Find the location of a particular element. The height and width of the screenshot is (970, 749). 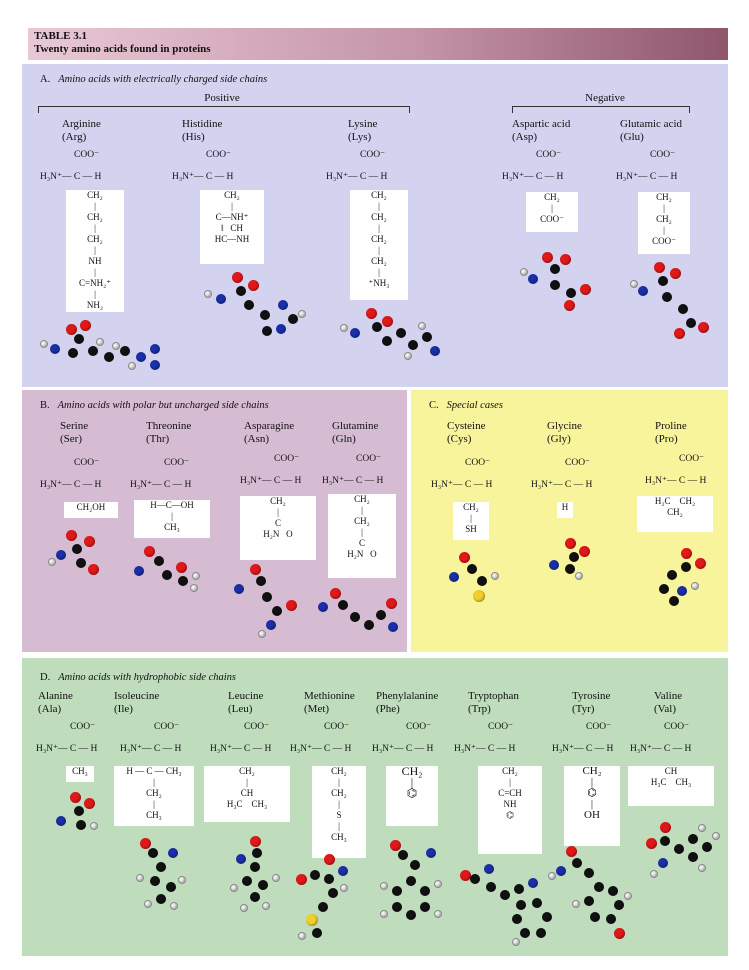

positive-label: Positive is located at coordinates (222, 98).